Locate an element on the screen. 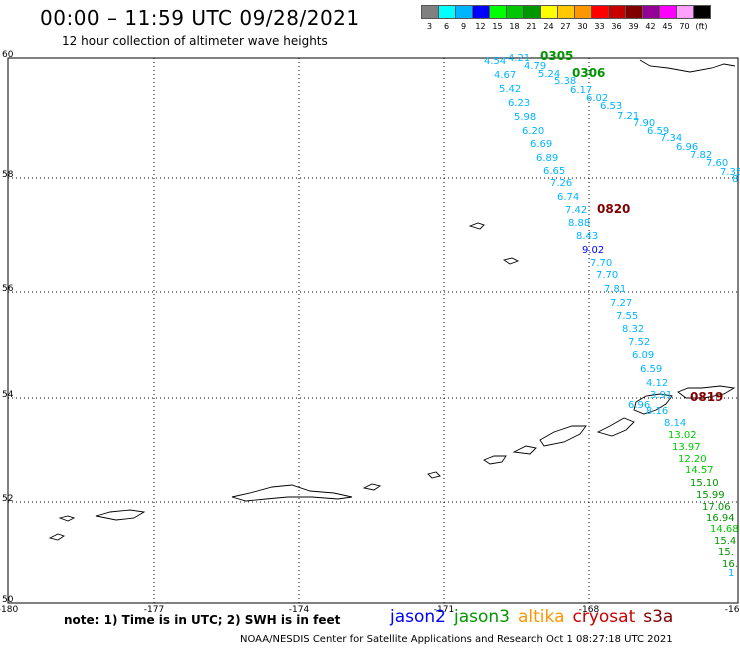 This screenshot has height=650, width=740. wave-height-value: 7.55 is located at coordinates (627, 316).